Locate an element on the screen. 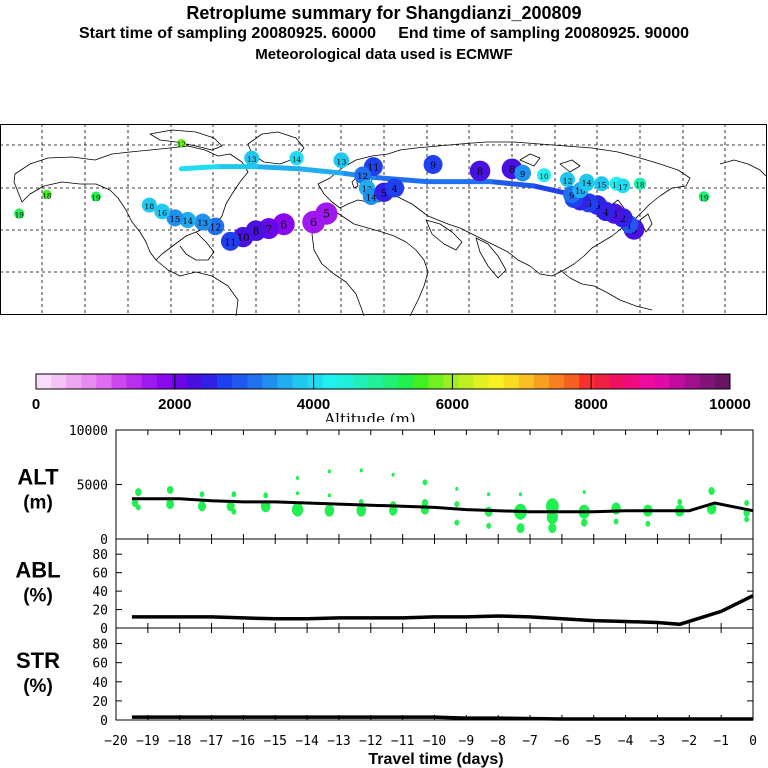 This screenshot has width=768, height=768. x-tick-label: 0 is located at coordinates (753, 741).